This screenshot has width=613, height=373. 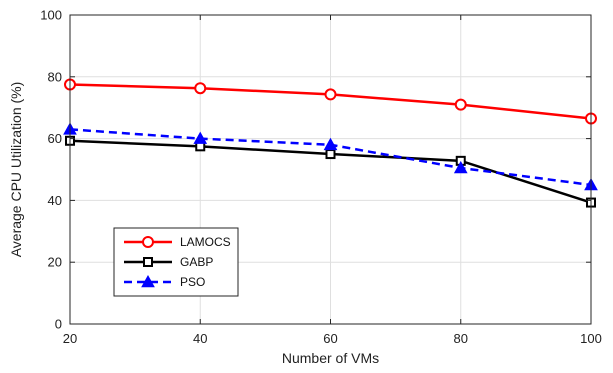 I want to click on y-tick-label: 20, so click(x=55, y=262).